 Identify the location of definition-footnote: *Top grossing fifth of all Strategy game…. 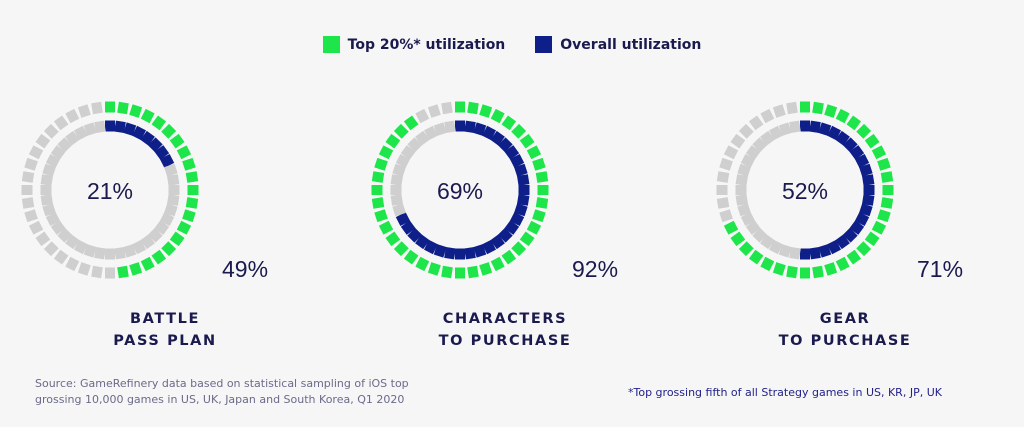
(785, 392).